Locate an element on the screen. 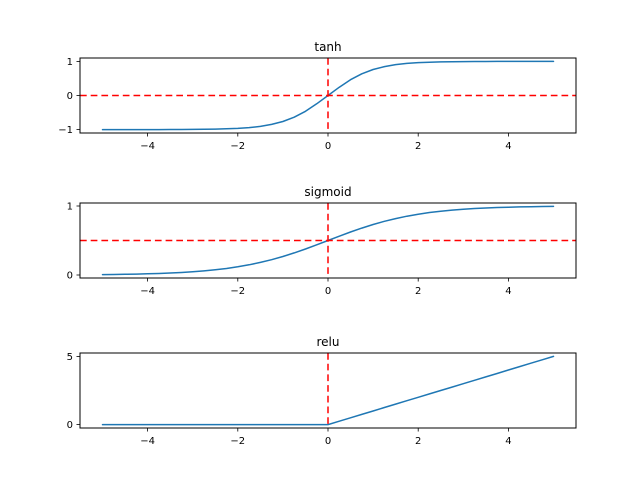  subplot-title-tanh: tanh is located at coordinates (328, 47).